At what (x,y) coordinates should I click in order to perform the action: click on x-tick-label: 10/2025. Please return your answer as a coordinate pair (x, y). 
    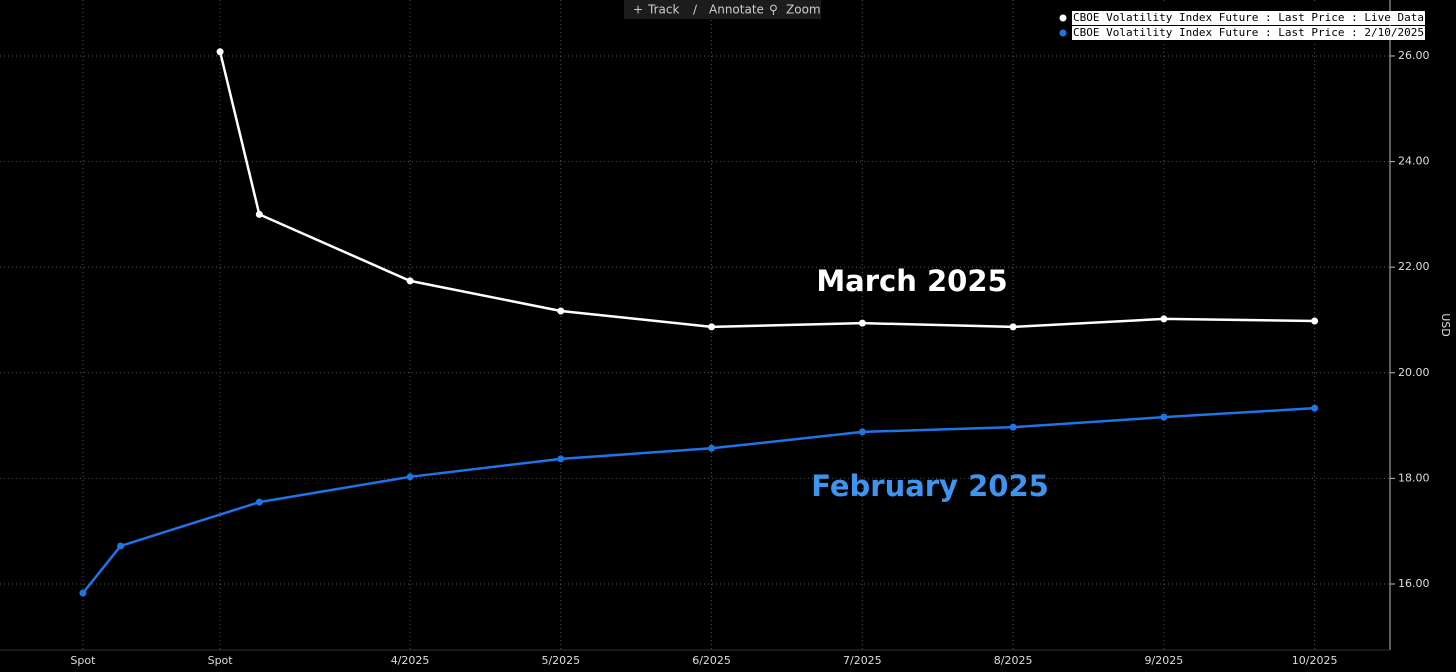
    Looking at the image, I should click on (1315, 660).